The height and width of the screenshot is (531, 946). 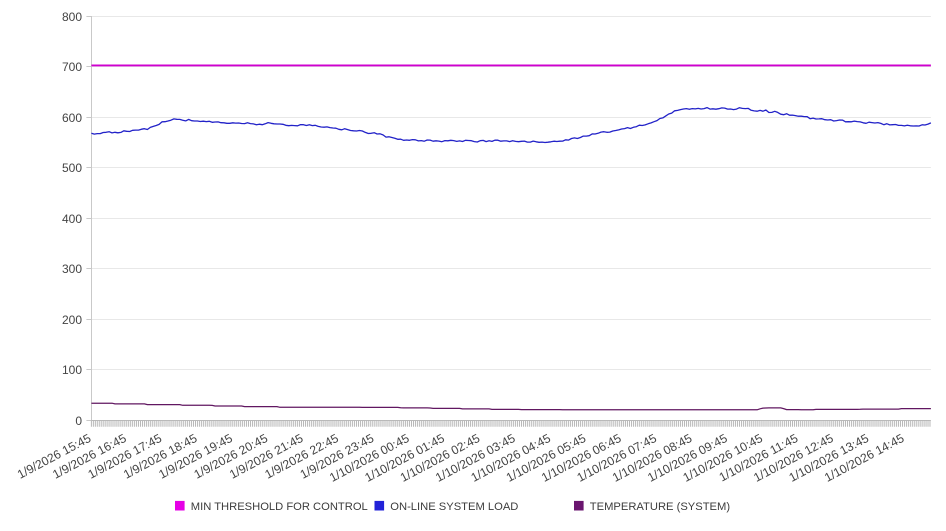 What do you see at coordinates (72, 118) in the screenshot?
I see `svg-text: 600` at bounding box center [72, 118].